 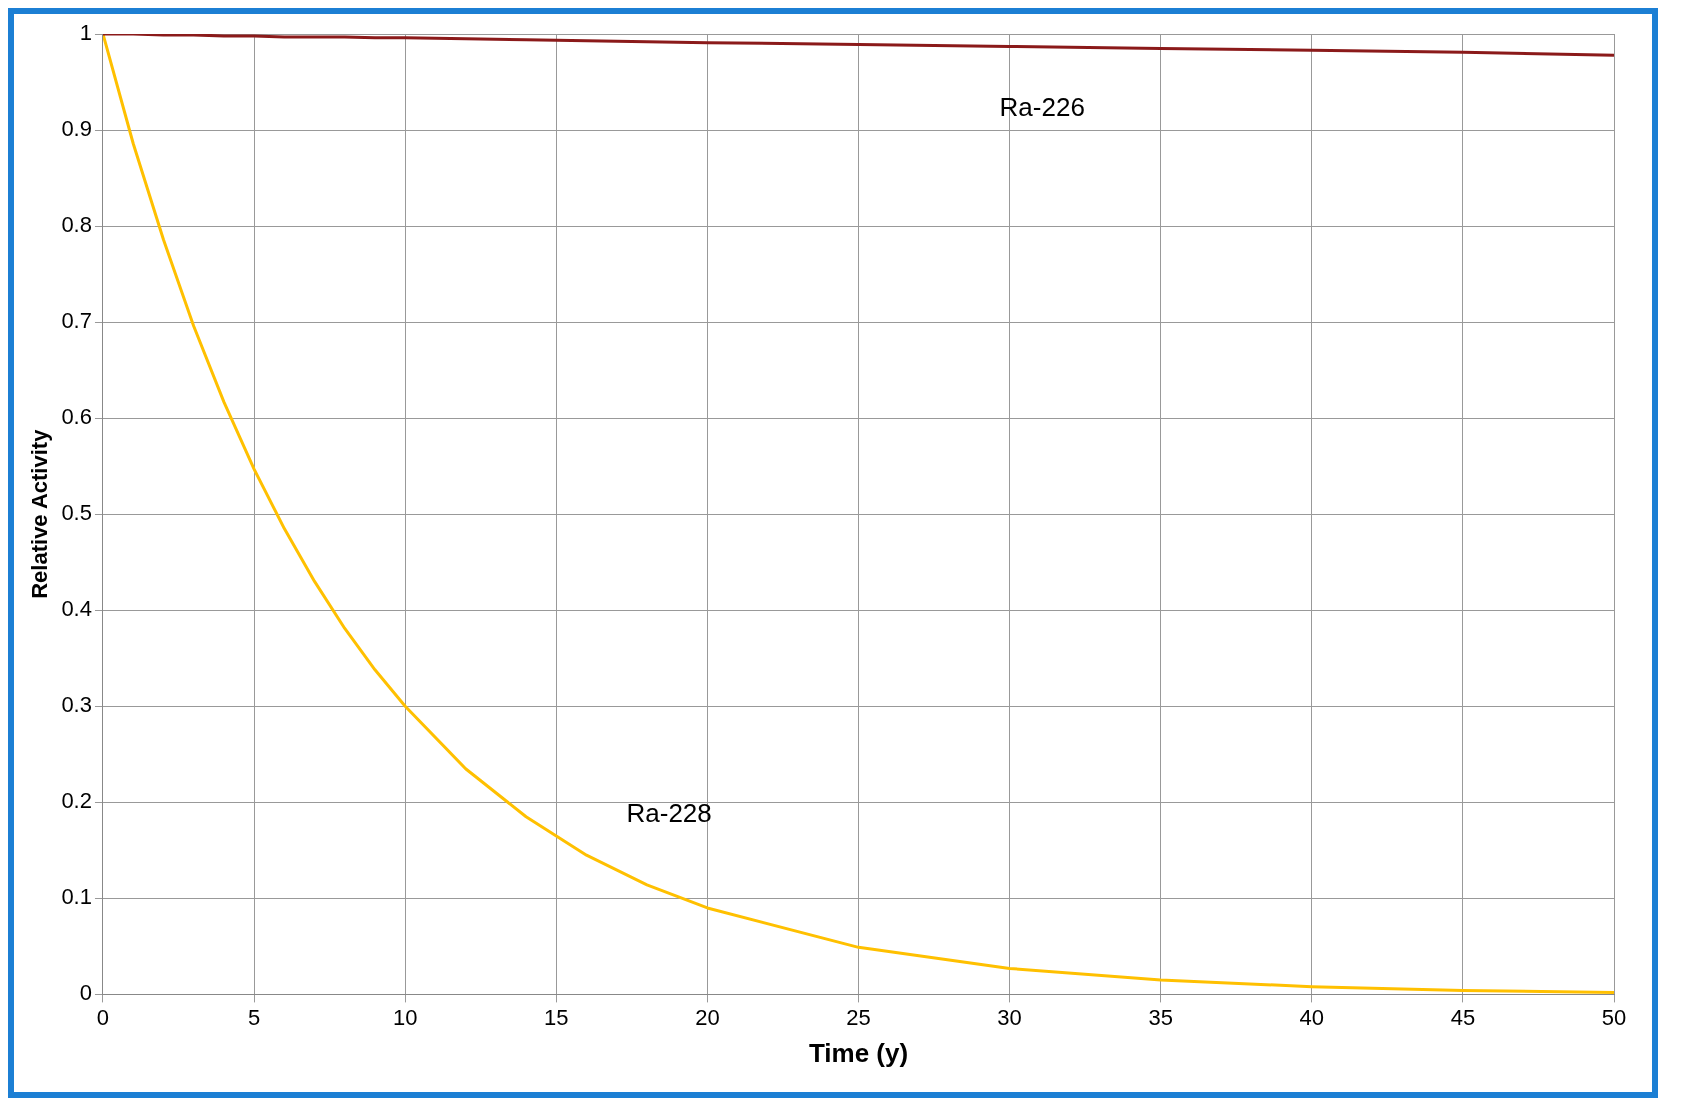 I want to click on x-tick-label: 15, so click(x=556, y=1017).